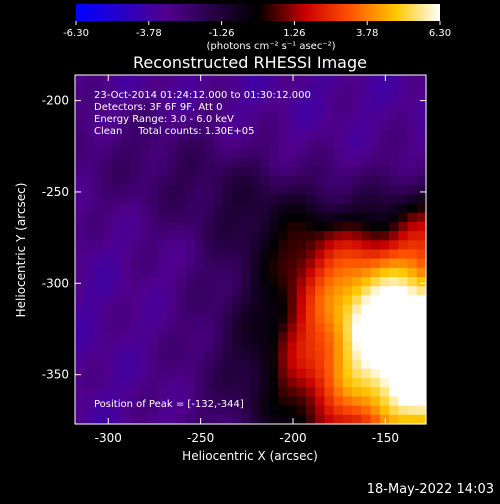 The height and width of the screenshot is (504, 500). What do you see at coordinates (222, 33) in the screenshot?
I see `colorbar-tick-label: -1.26` at bounding box center [222, 33].